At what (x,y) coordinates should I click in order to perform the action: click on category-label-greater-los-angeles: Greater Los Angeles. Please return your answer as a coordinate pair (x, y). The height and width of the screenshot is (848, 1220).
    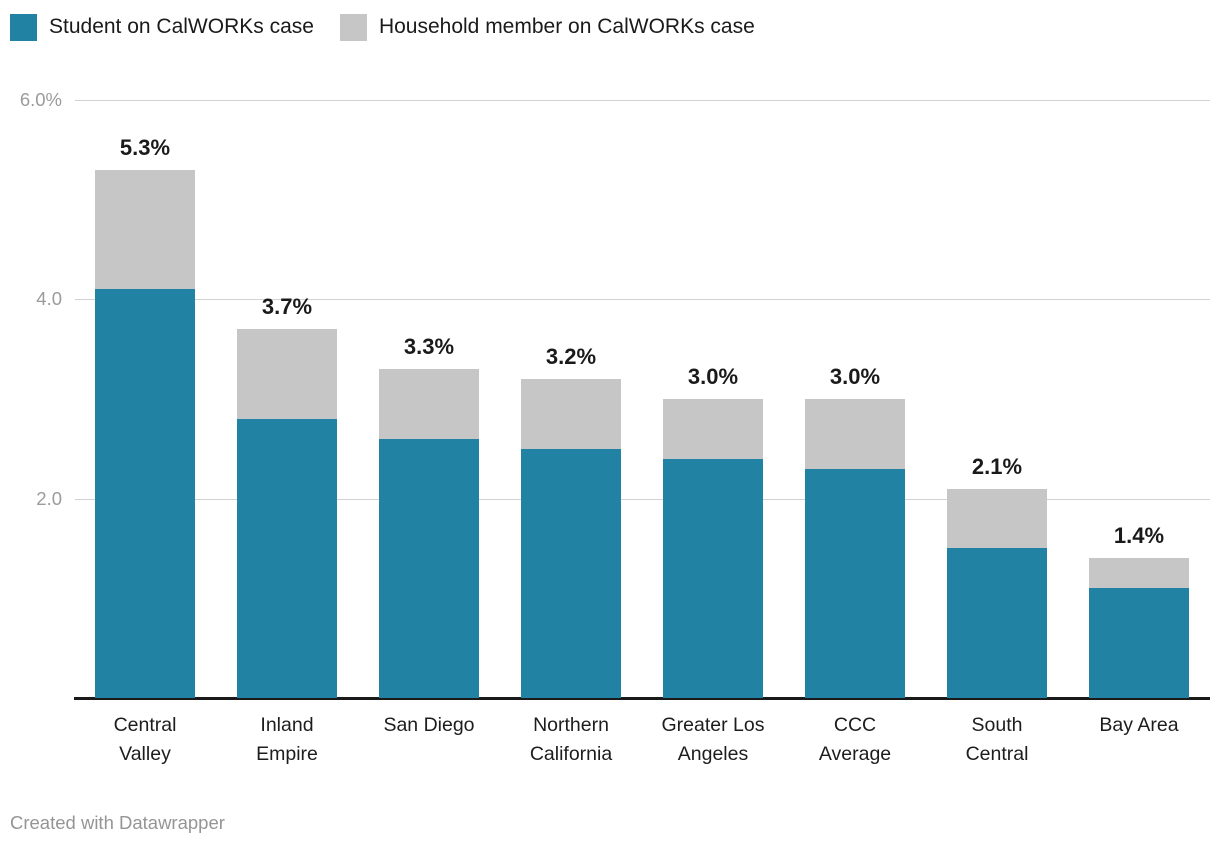
    Looking at the image, I should click on (713, 739).